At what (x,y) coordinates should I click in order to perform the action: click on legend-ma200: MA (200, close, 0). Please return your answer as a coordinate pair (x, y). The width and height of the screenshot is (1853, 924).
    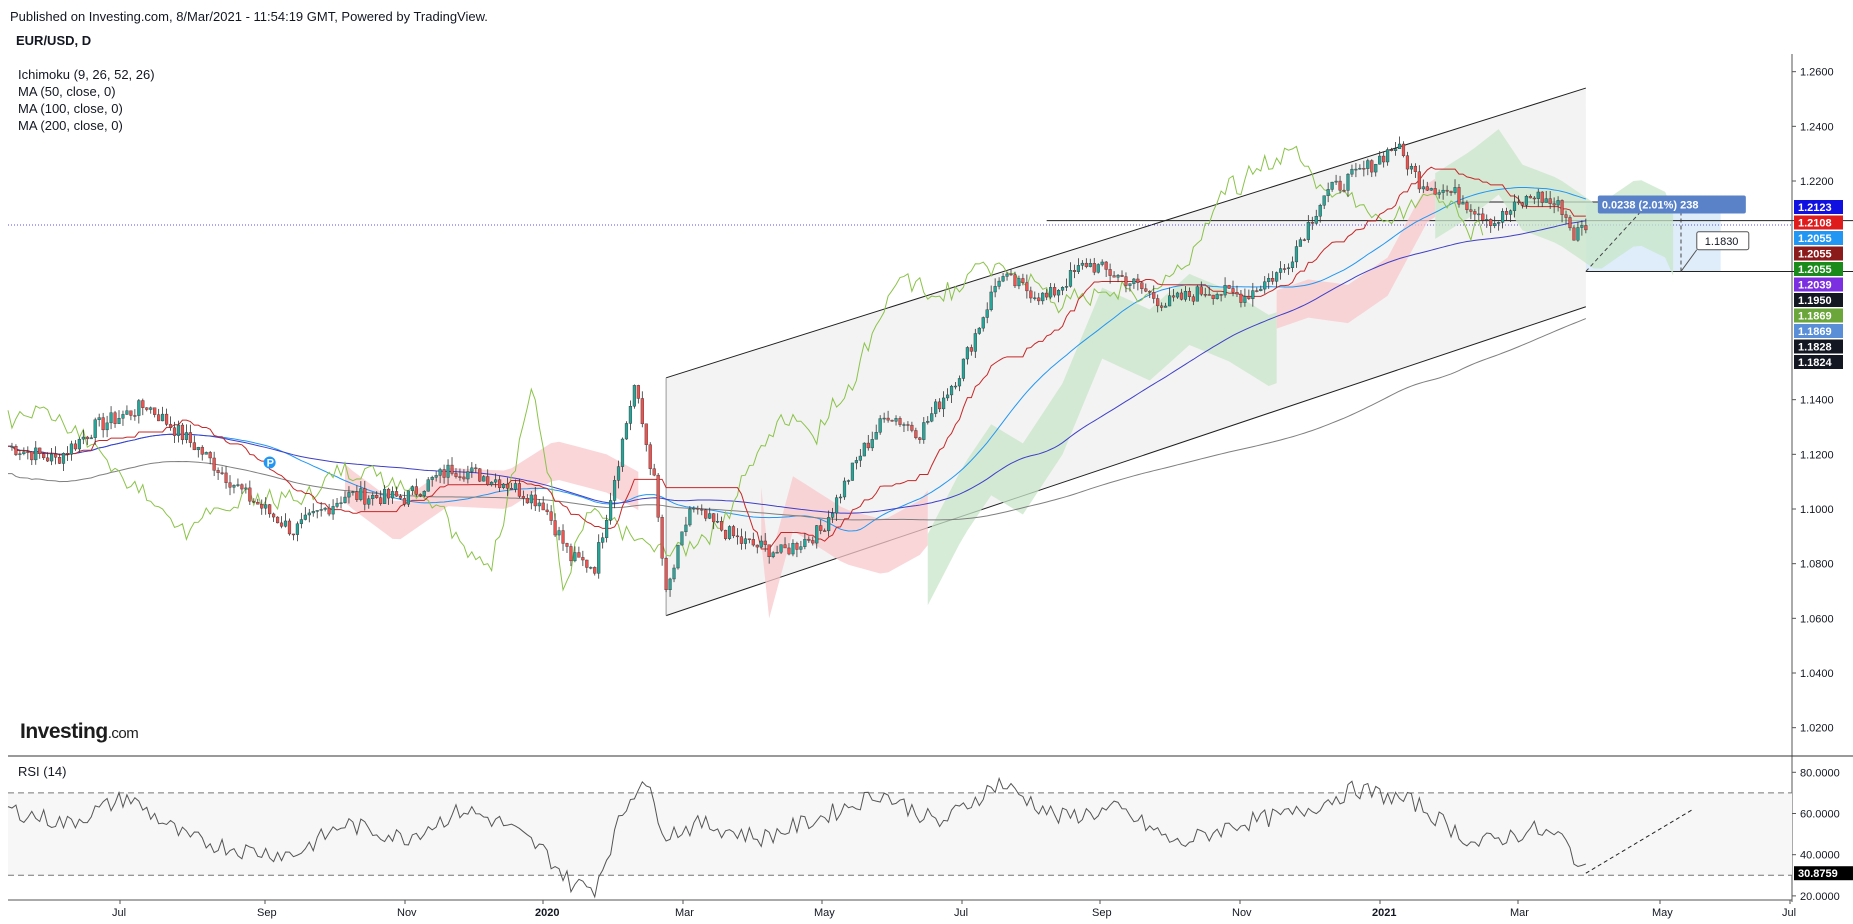
    Looking at the image, I should click on (70, 125).